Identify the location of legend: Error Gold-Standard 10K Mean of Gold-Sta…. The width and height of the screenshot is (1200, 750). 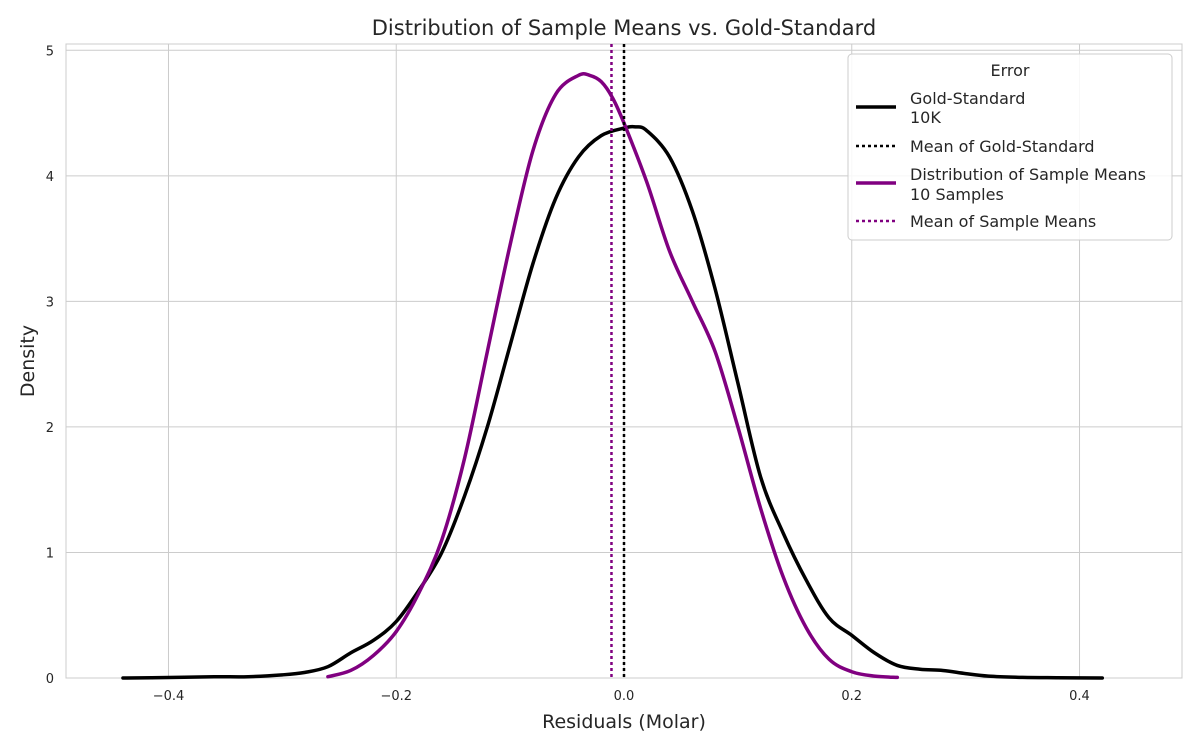
(1010, 147).